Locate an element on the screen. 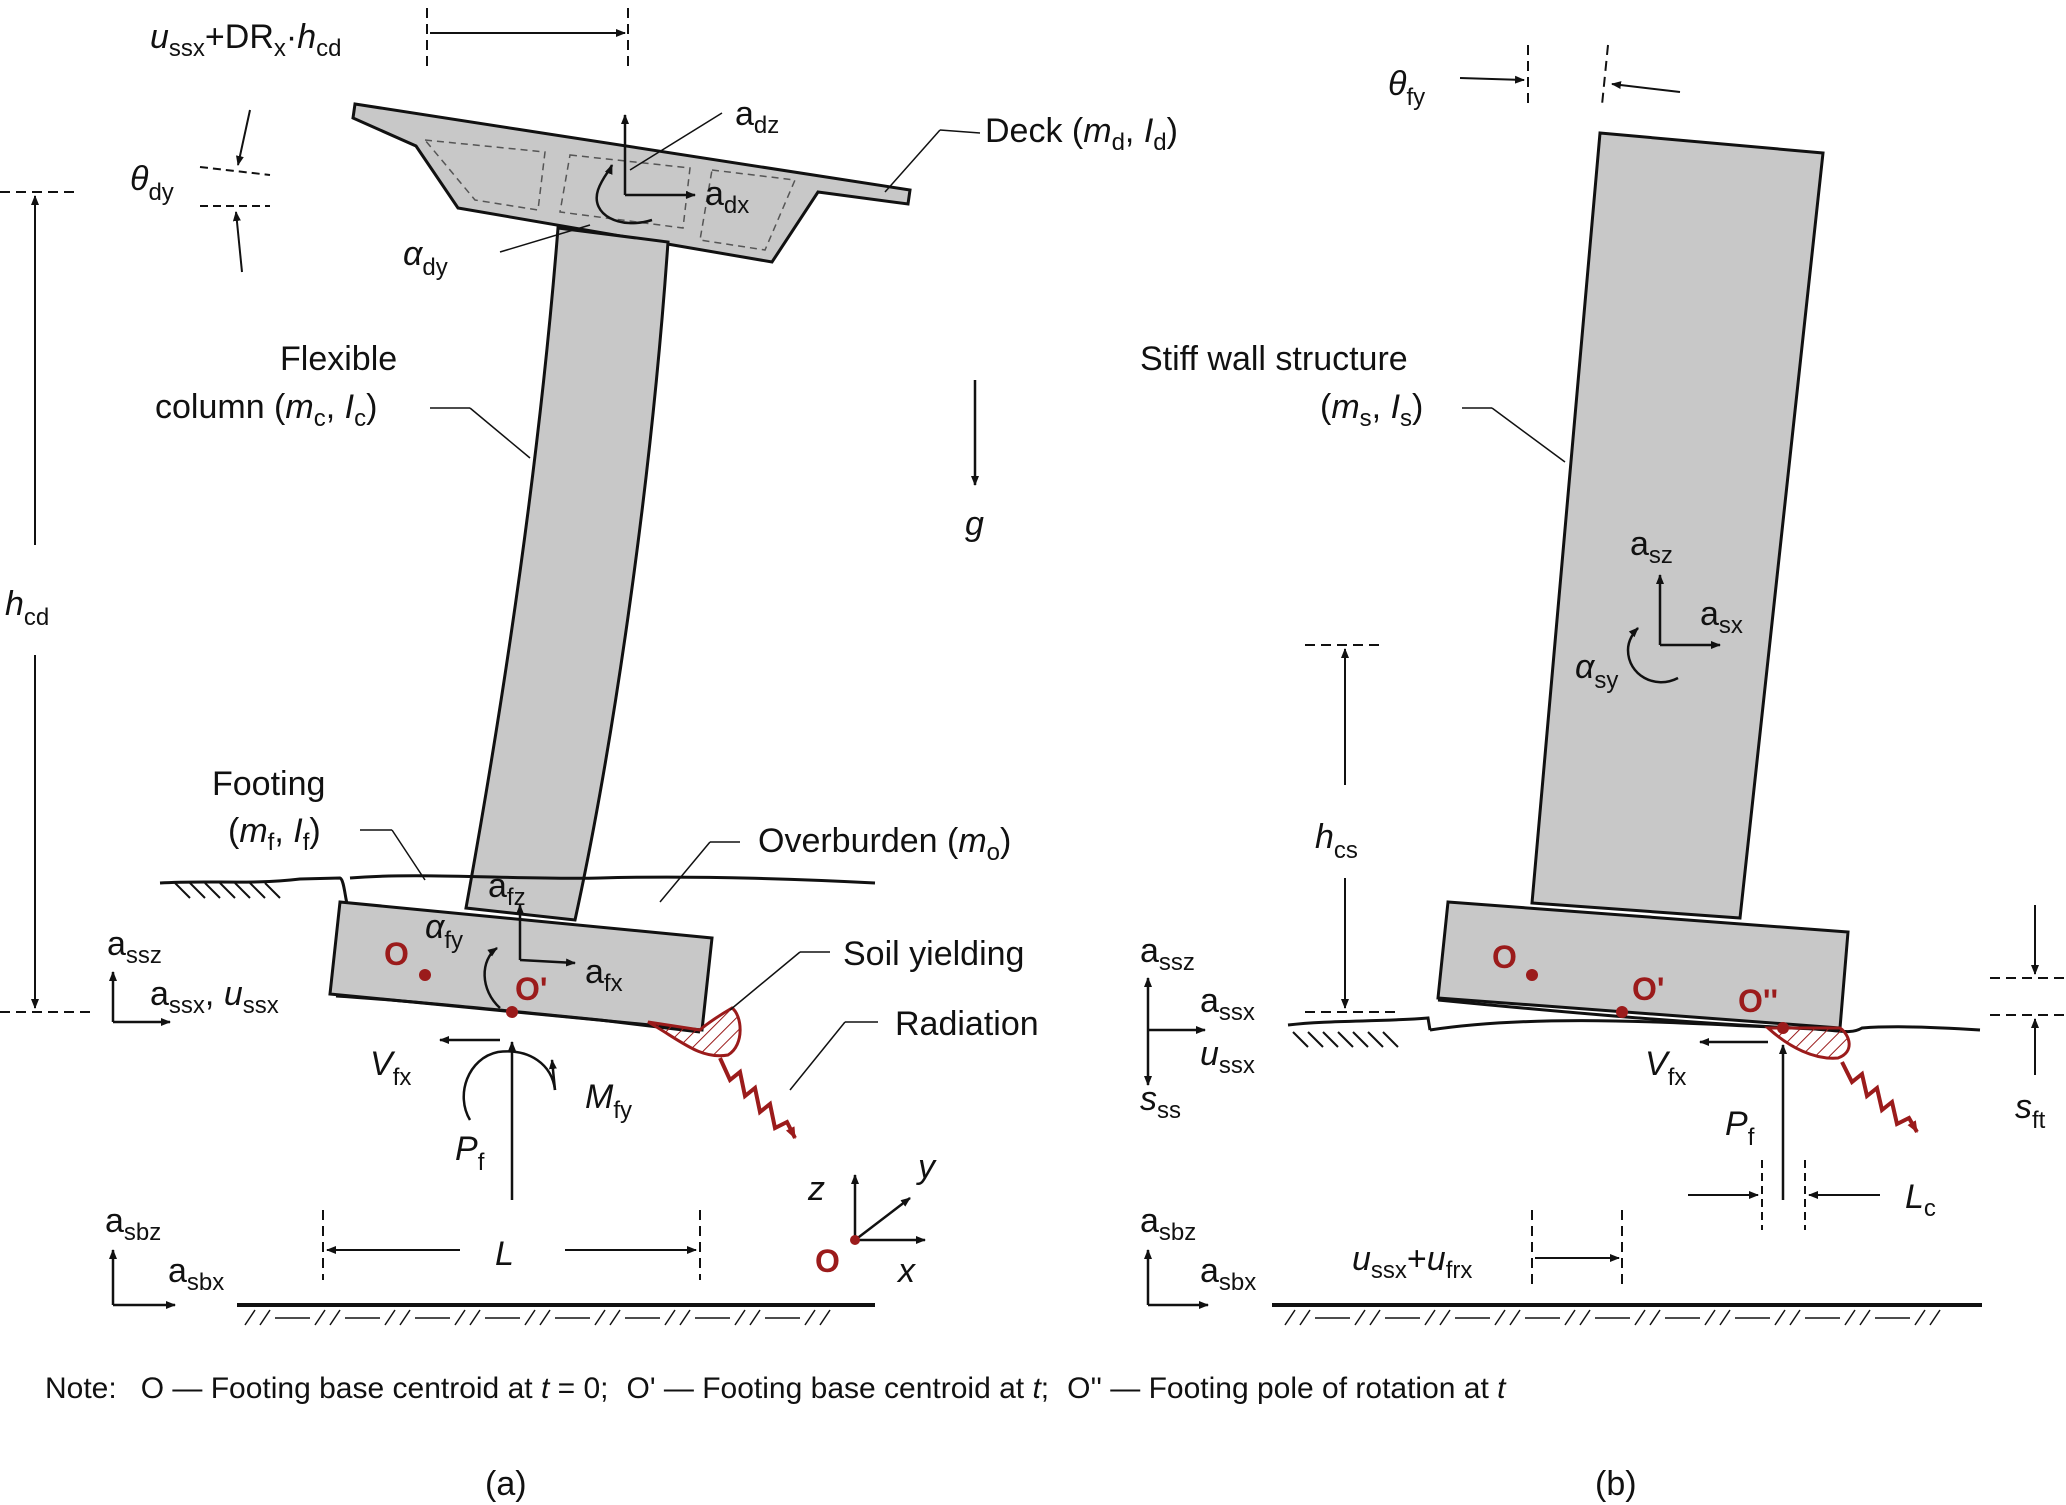  L-dimension is located at coordinates (511, 1245).